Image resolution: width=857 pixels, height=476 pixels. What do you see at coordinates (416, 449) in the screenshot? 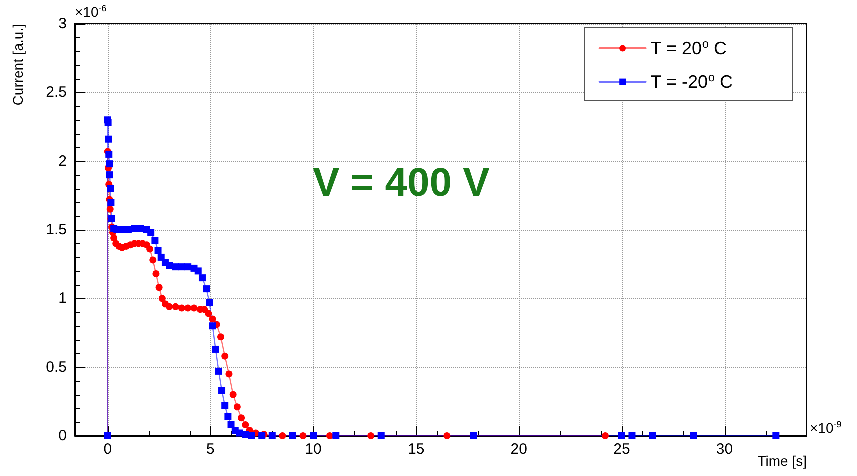
I see `x-tick-label: 15` at bounding box center [416, 449].